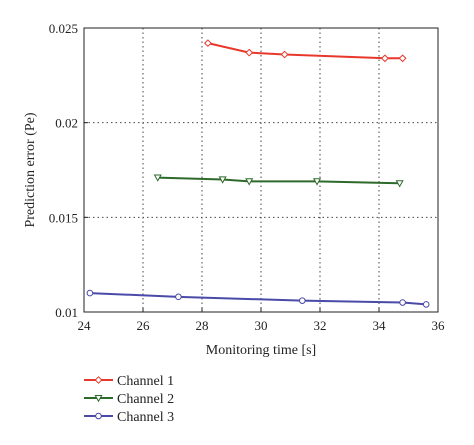 The height and width of the screenshot is (445, 474). Describe the element at coordinates (66, 123) in the screenshot. I see `y-tick-label: 0.02` at that location.